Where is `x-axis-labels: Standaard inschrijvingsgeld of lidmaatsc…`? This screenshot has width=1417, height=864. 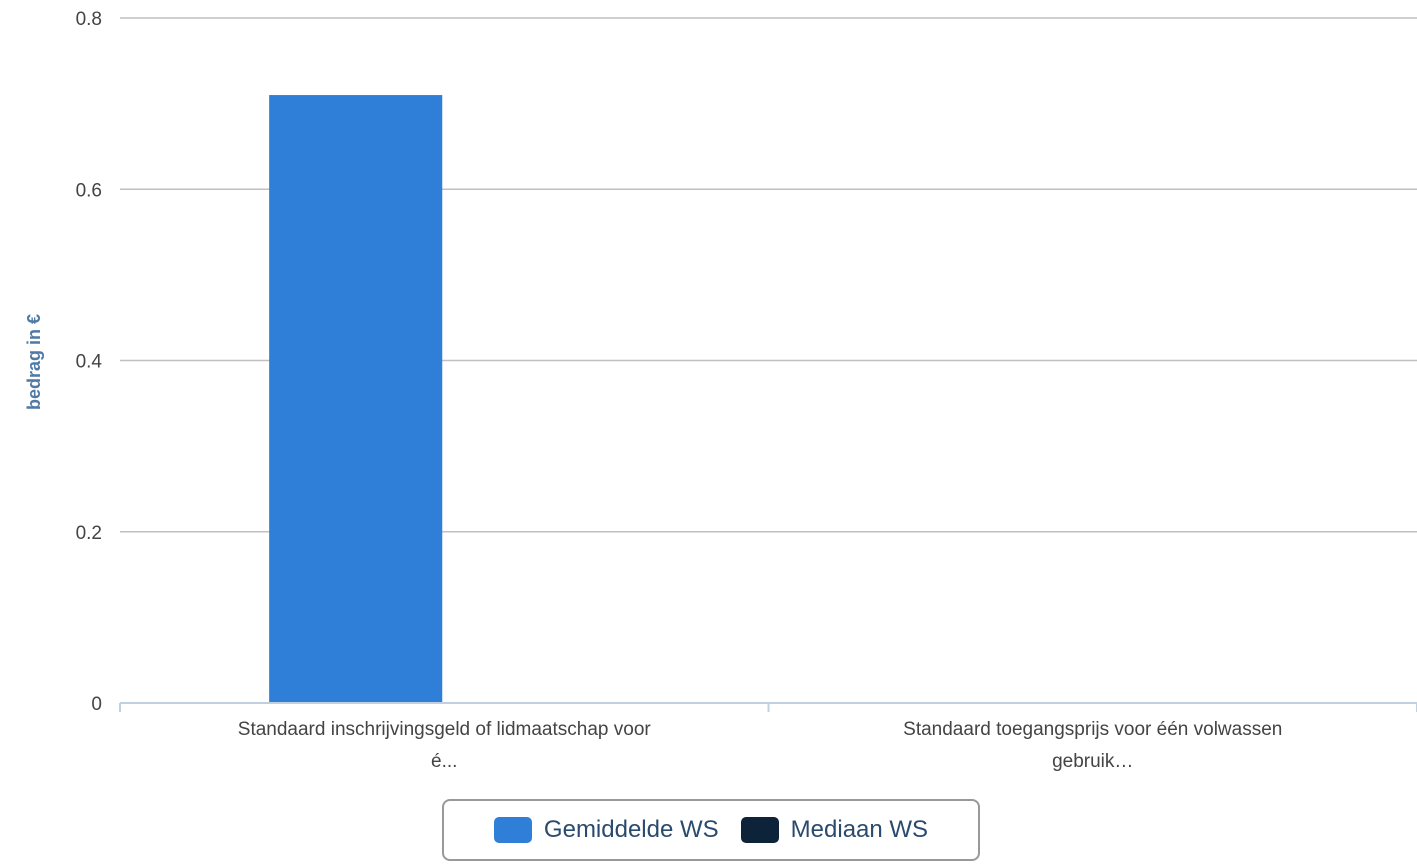
x-axis-labels: Standaard inschrijvingsgeld of lidmaatsc… is located at coordinates (760, 745).